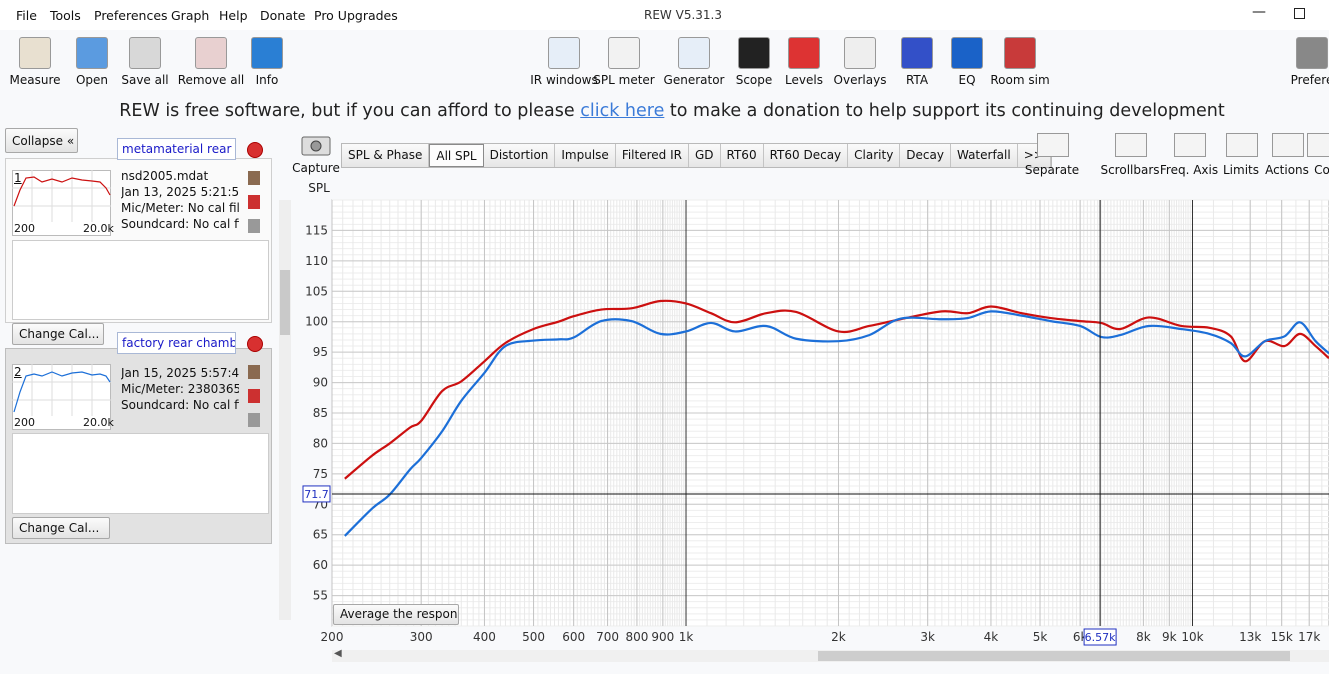 The image size is (1329, 674). Describe the element at coordinates (1054, 656) in the screenshot. I see `h-scrollbar-thumb` at that location.